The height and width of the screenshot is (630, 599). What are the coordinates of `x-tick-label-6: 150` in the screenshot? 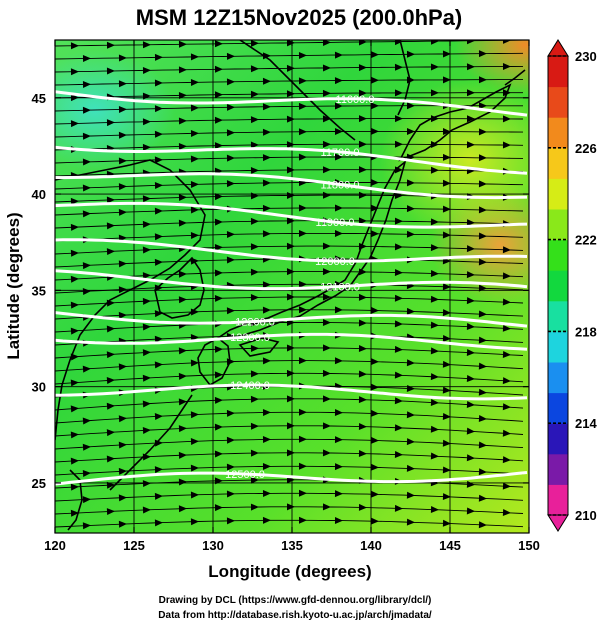 It's located at (529, 545).